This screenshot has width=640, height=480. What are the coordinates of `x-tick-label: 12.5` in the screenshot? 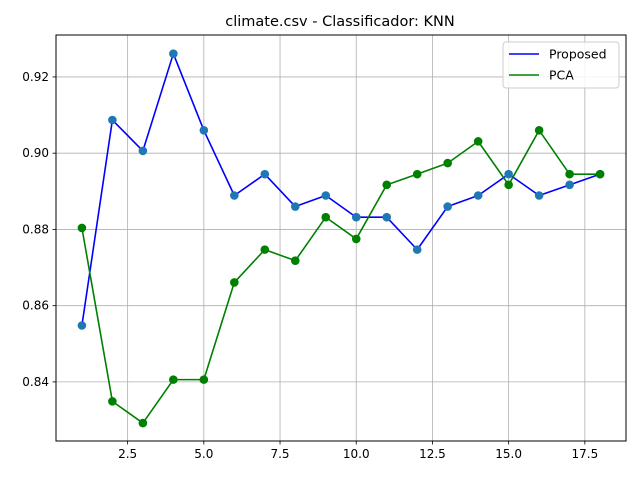 It's located at (432, 454).